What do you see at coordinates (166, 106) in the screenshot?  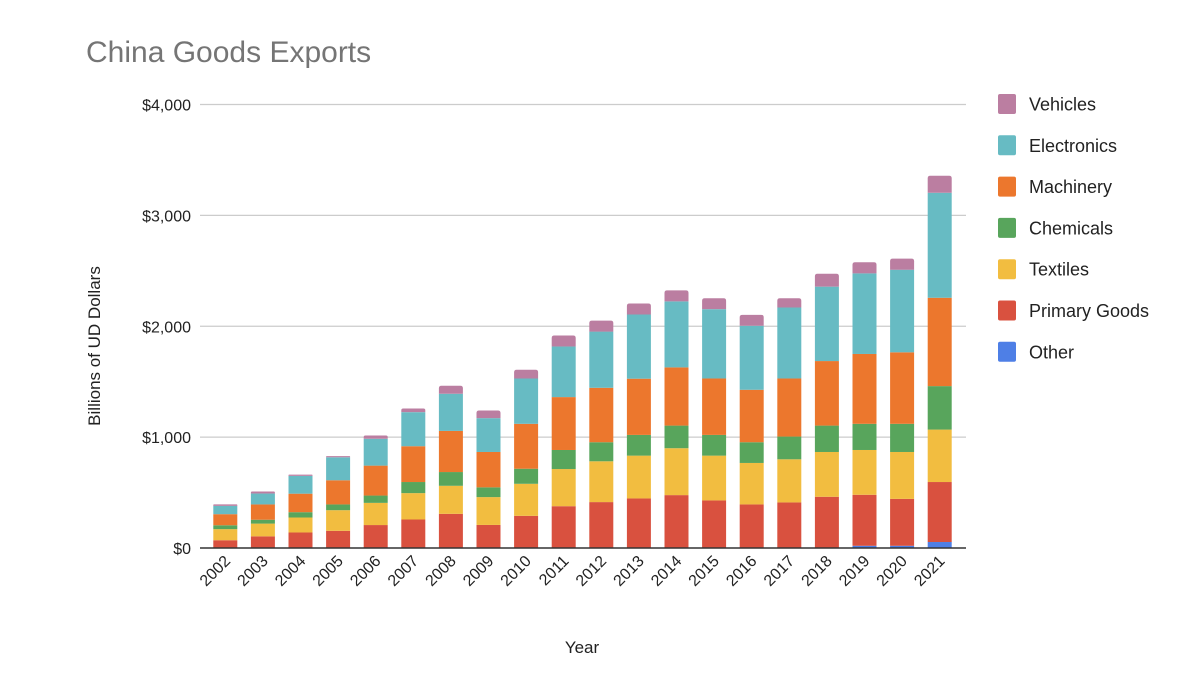 I see `y-tick-label: $4,000` at bounding box center [166, 106].